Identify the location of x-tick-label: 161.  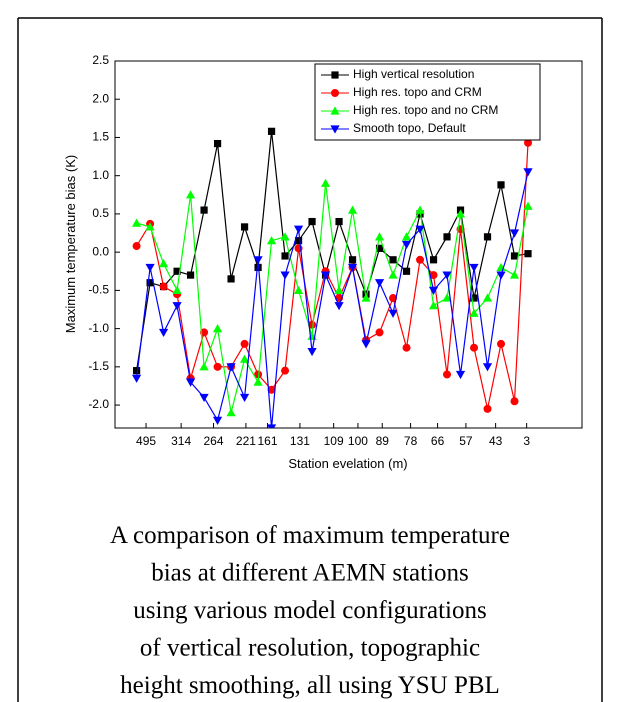
(268, 441).